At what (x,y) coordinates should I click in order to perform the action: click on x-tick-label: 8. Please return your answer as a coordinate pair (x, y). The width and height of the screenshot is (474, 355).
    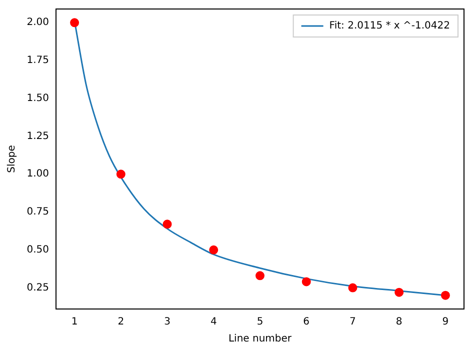
    Looking at the image, I should click on (399, 322).